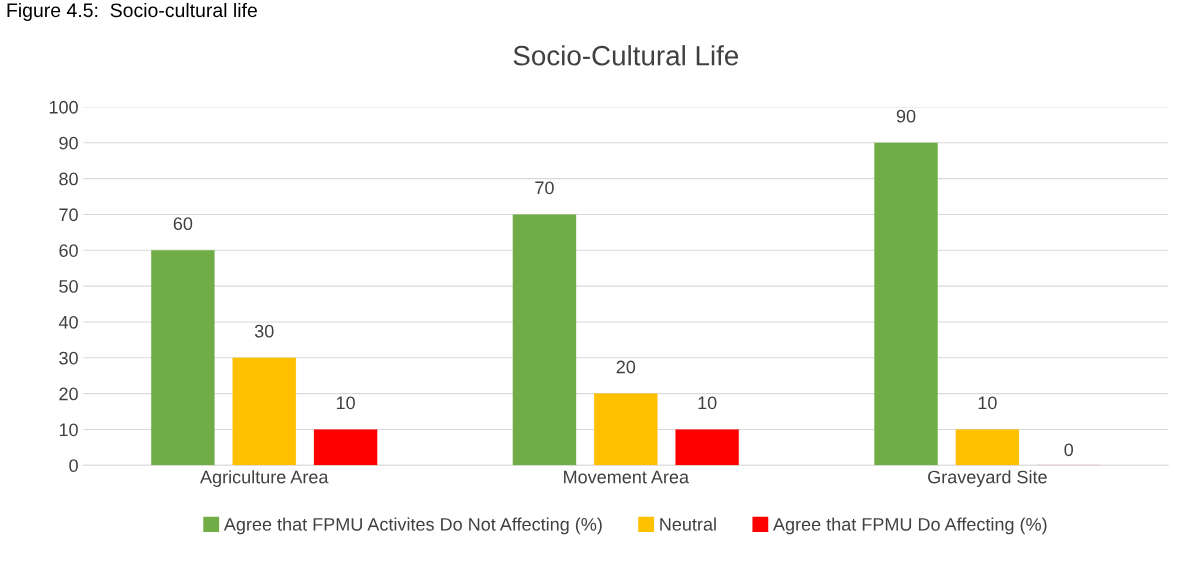  What do you see at coordinates (627, 477) in the screenshot?
I see `x-tick-label: Movement Area` at bounding box center [627, 477].